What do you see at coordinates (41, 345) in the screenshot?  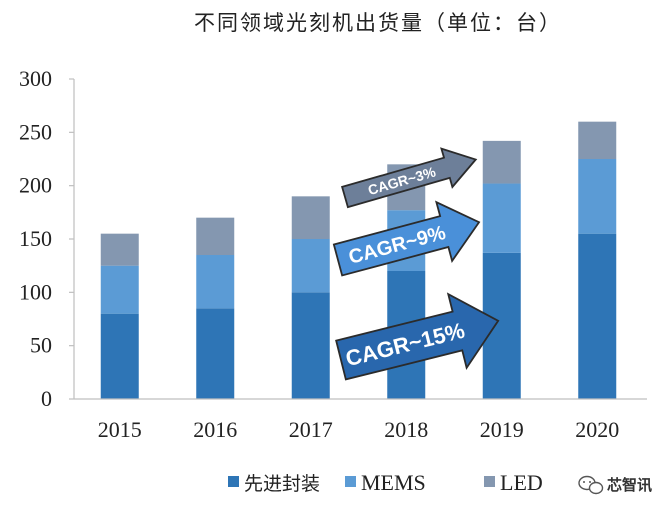 I see `y-tick-label: 50` at bounding box center [41, 345].